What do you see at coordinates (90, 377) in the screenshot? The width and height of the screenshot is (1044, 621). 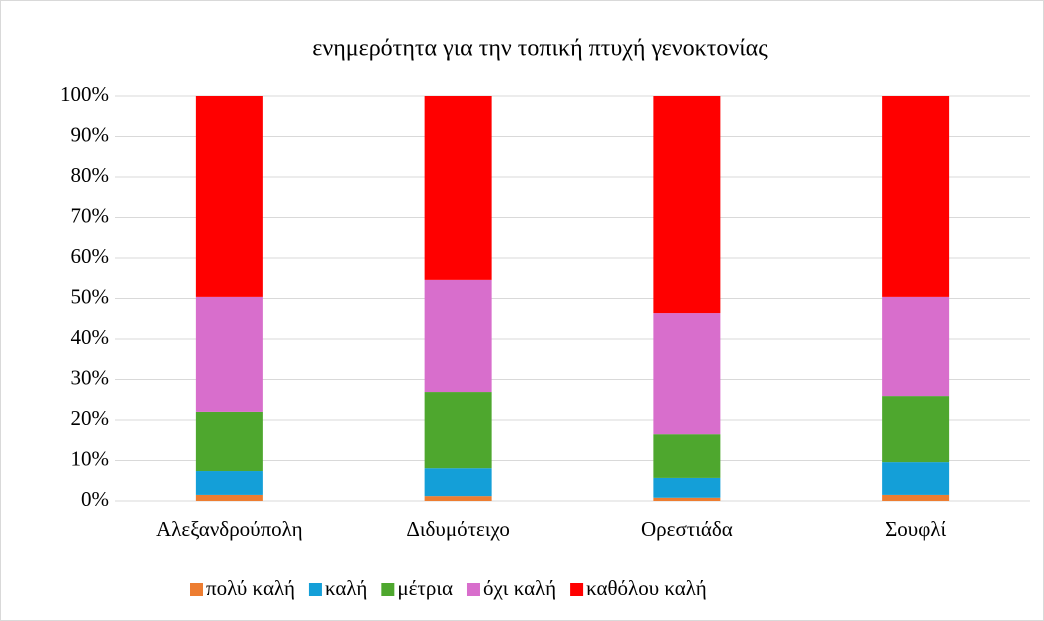 I see `y-tick-label: 30%` at bounding box center [90, 377].